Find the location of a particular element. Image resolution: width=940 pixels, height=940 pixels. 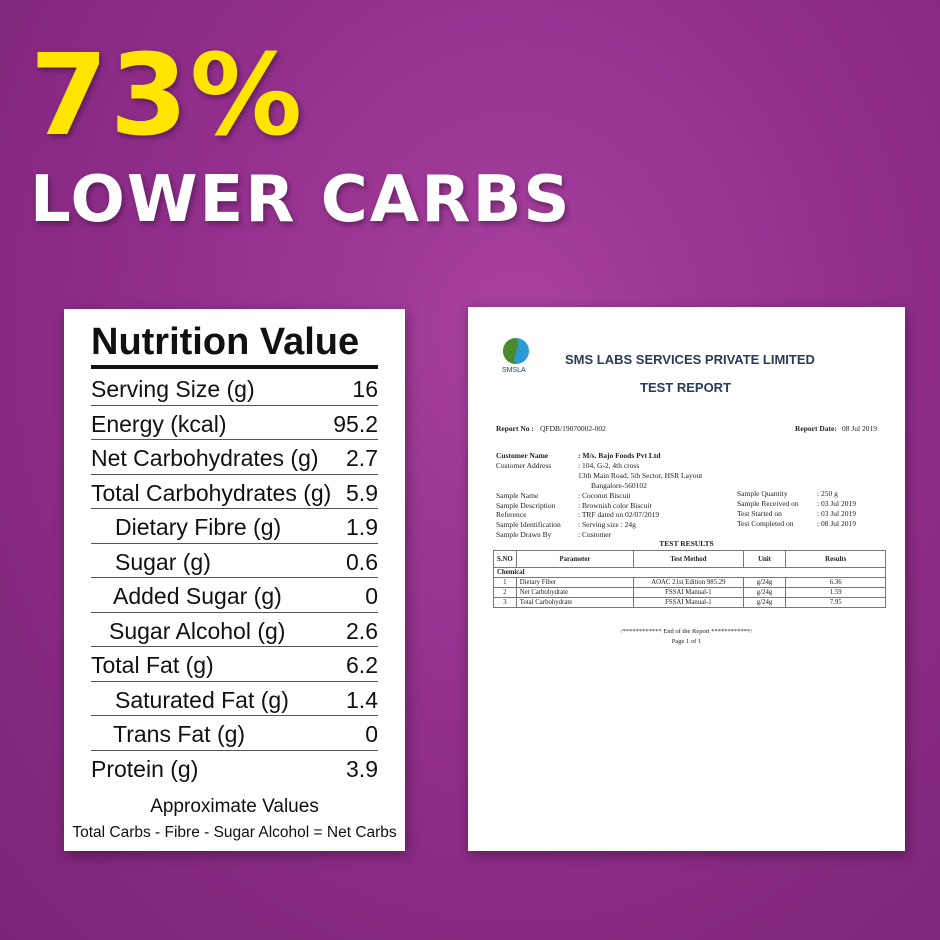

field-label: Reference is located at coordinates (511, 515).